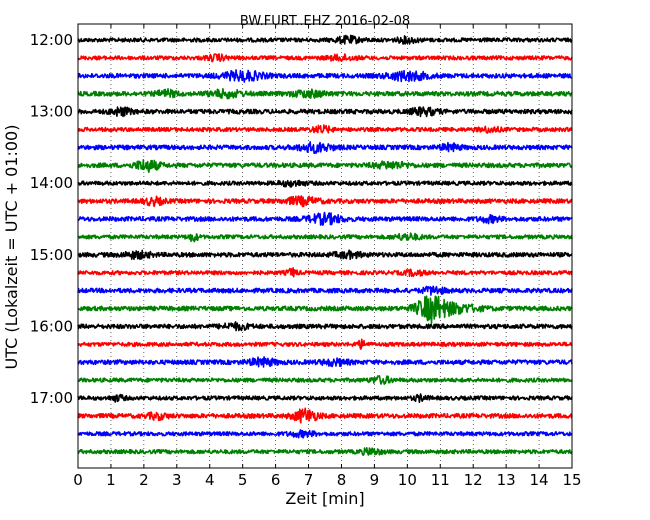 The image size is (650, 520). I want to click on y-tick-label: 13:00, so click(51, 112).